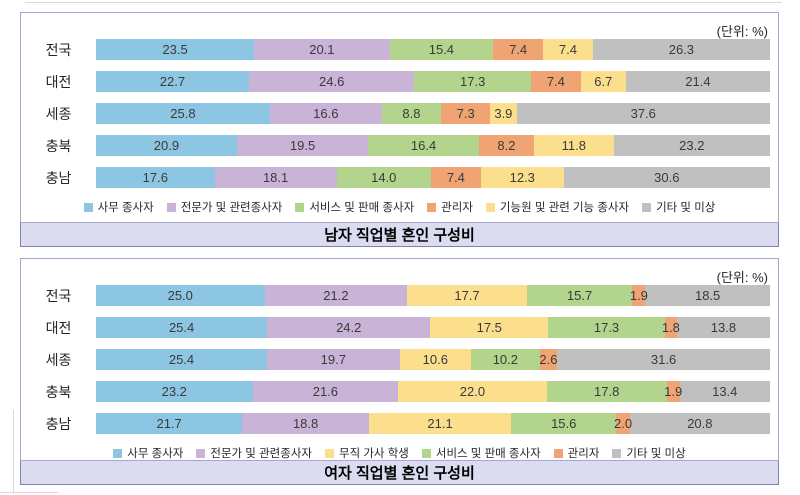  Describe the element at coordinates (697, 81) in the screenshot. I see `bar-segment: 21.4` at that location.